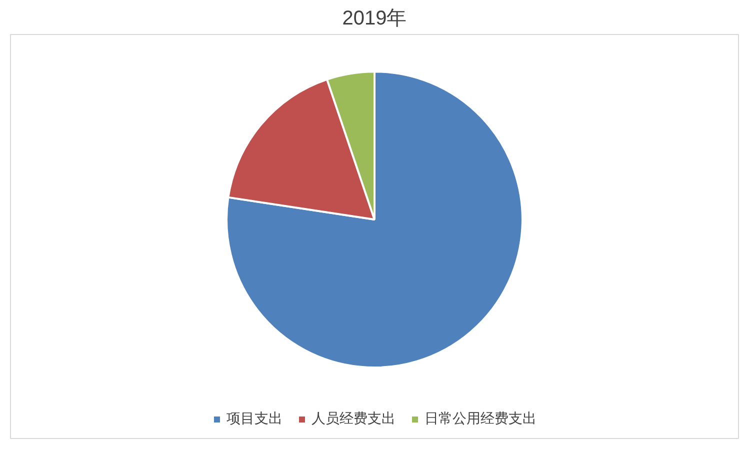 Image resolution: width=752 pixels, height=452 pixels. I want to click on legend-label: 项目支出, so click(254, 419).